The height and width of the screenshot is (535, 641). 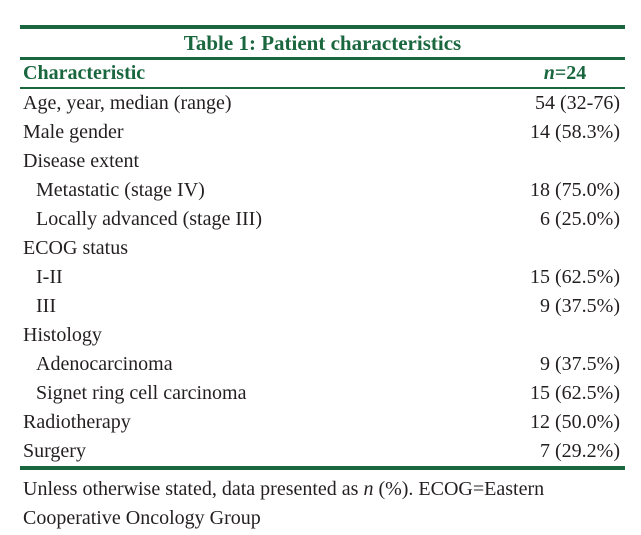 I want to click on header-n-symbol: n, so click(x=549, y=73).